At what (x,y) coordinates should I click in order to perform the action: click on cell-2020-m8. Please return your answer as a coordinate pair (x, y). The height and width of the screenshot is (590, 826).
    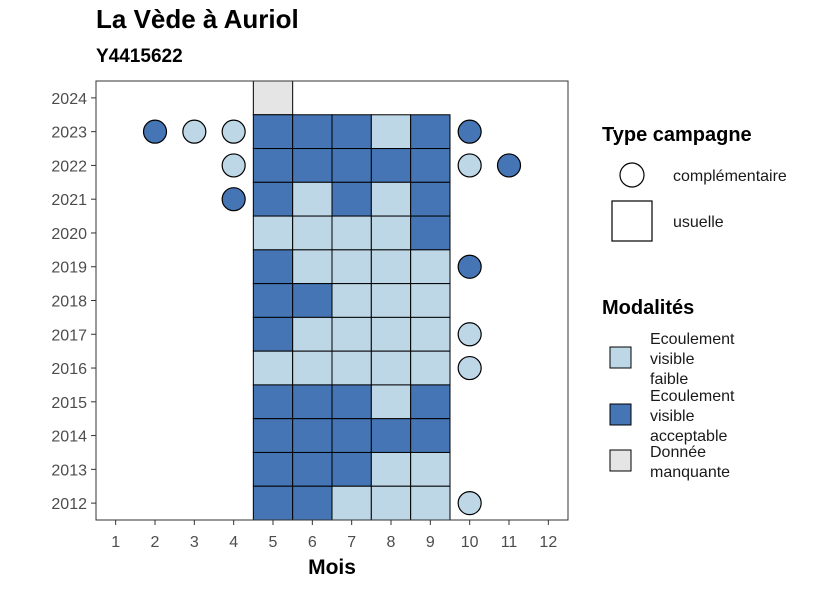
    Looking at the image, I should click on (391, 233).